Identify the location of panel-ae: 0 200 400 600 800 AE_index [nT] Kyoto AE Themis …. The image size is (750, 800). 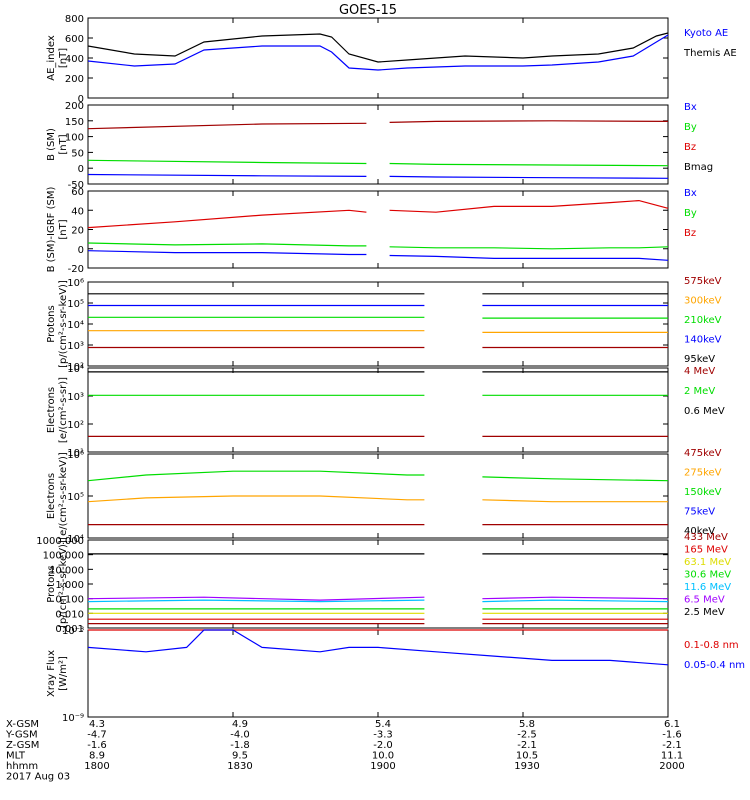
(391, 59).